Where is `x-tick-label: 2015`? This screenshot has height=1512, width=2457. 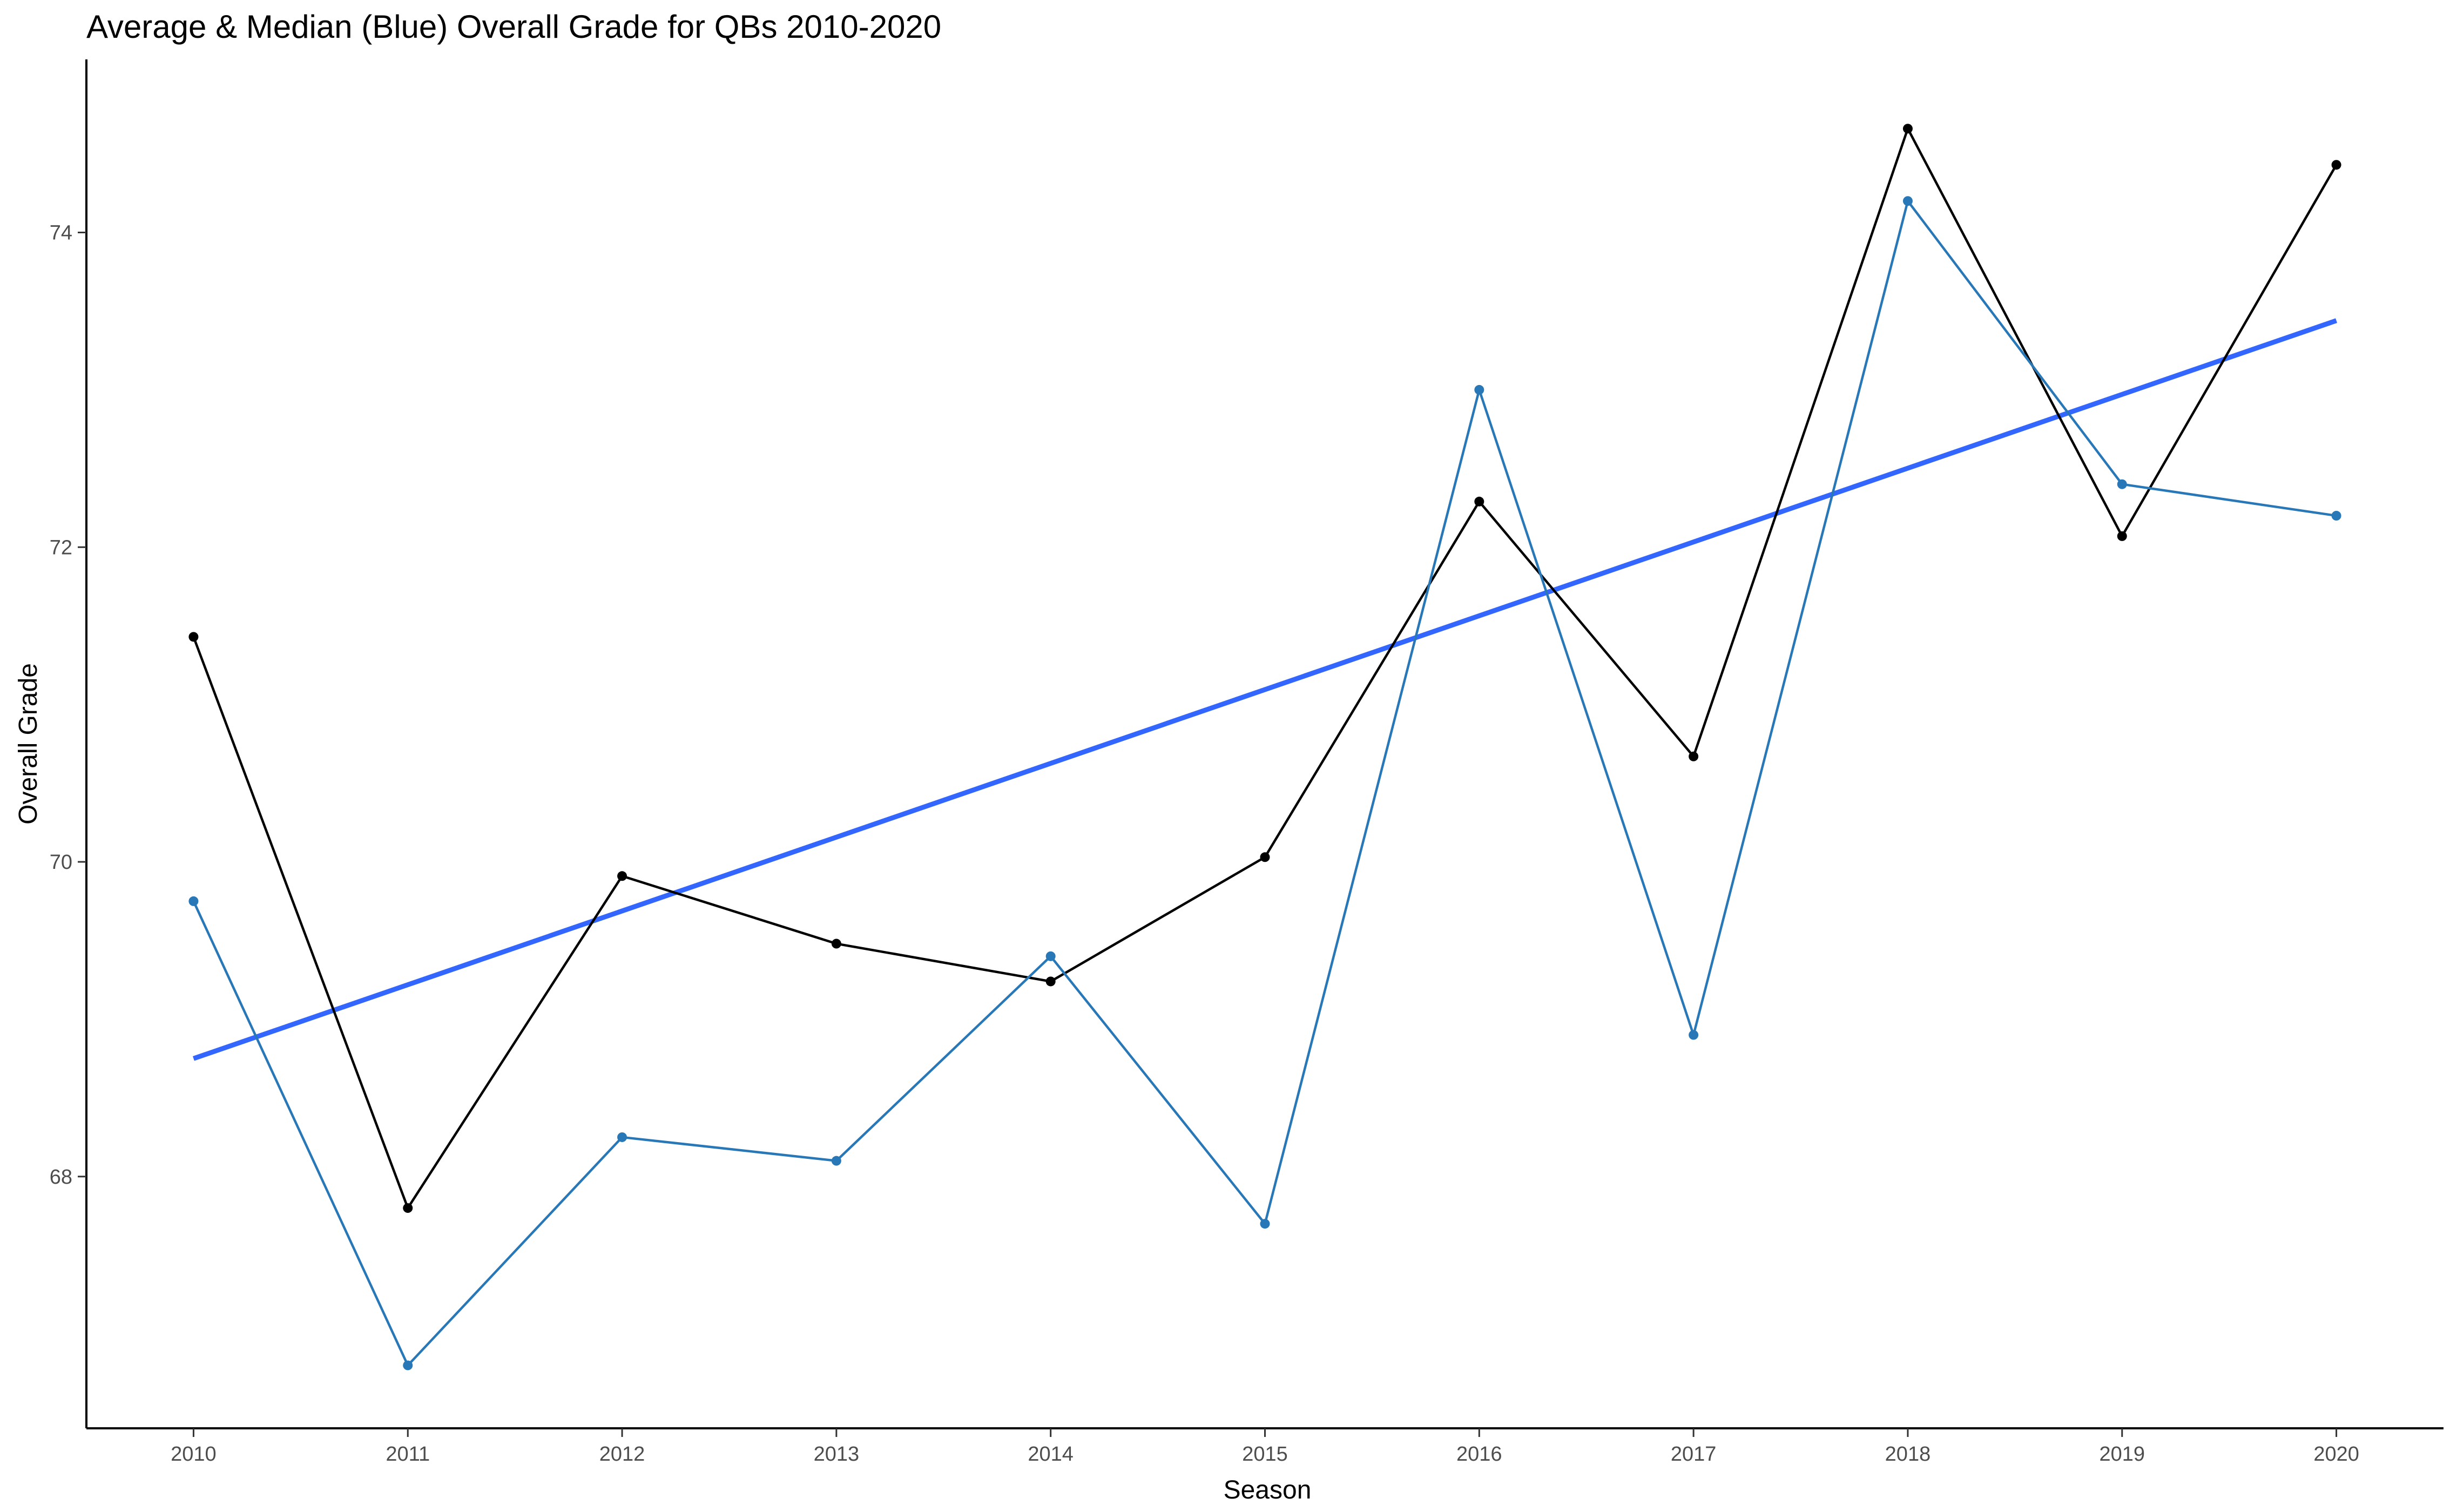
x-tick-label: 2015 is located at coordinates (1265, 1455).